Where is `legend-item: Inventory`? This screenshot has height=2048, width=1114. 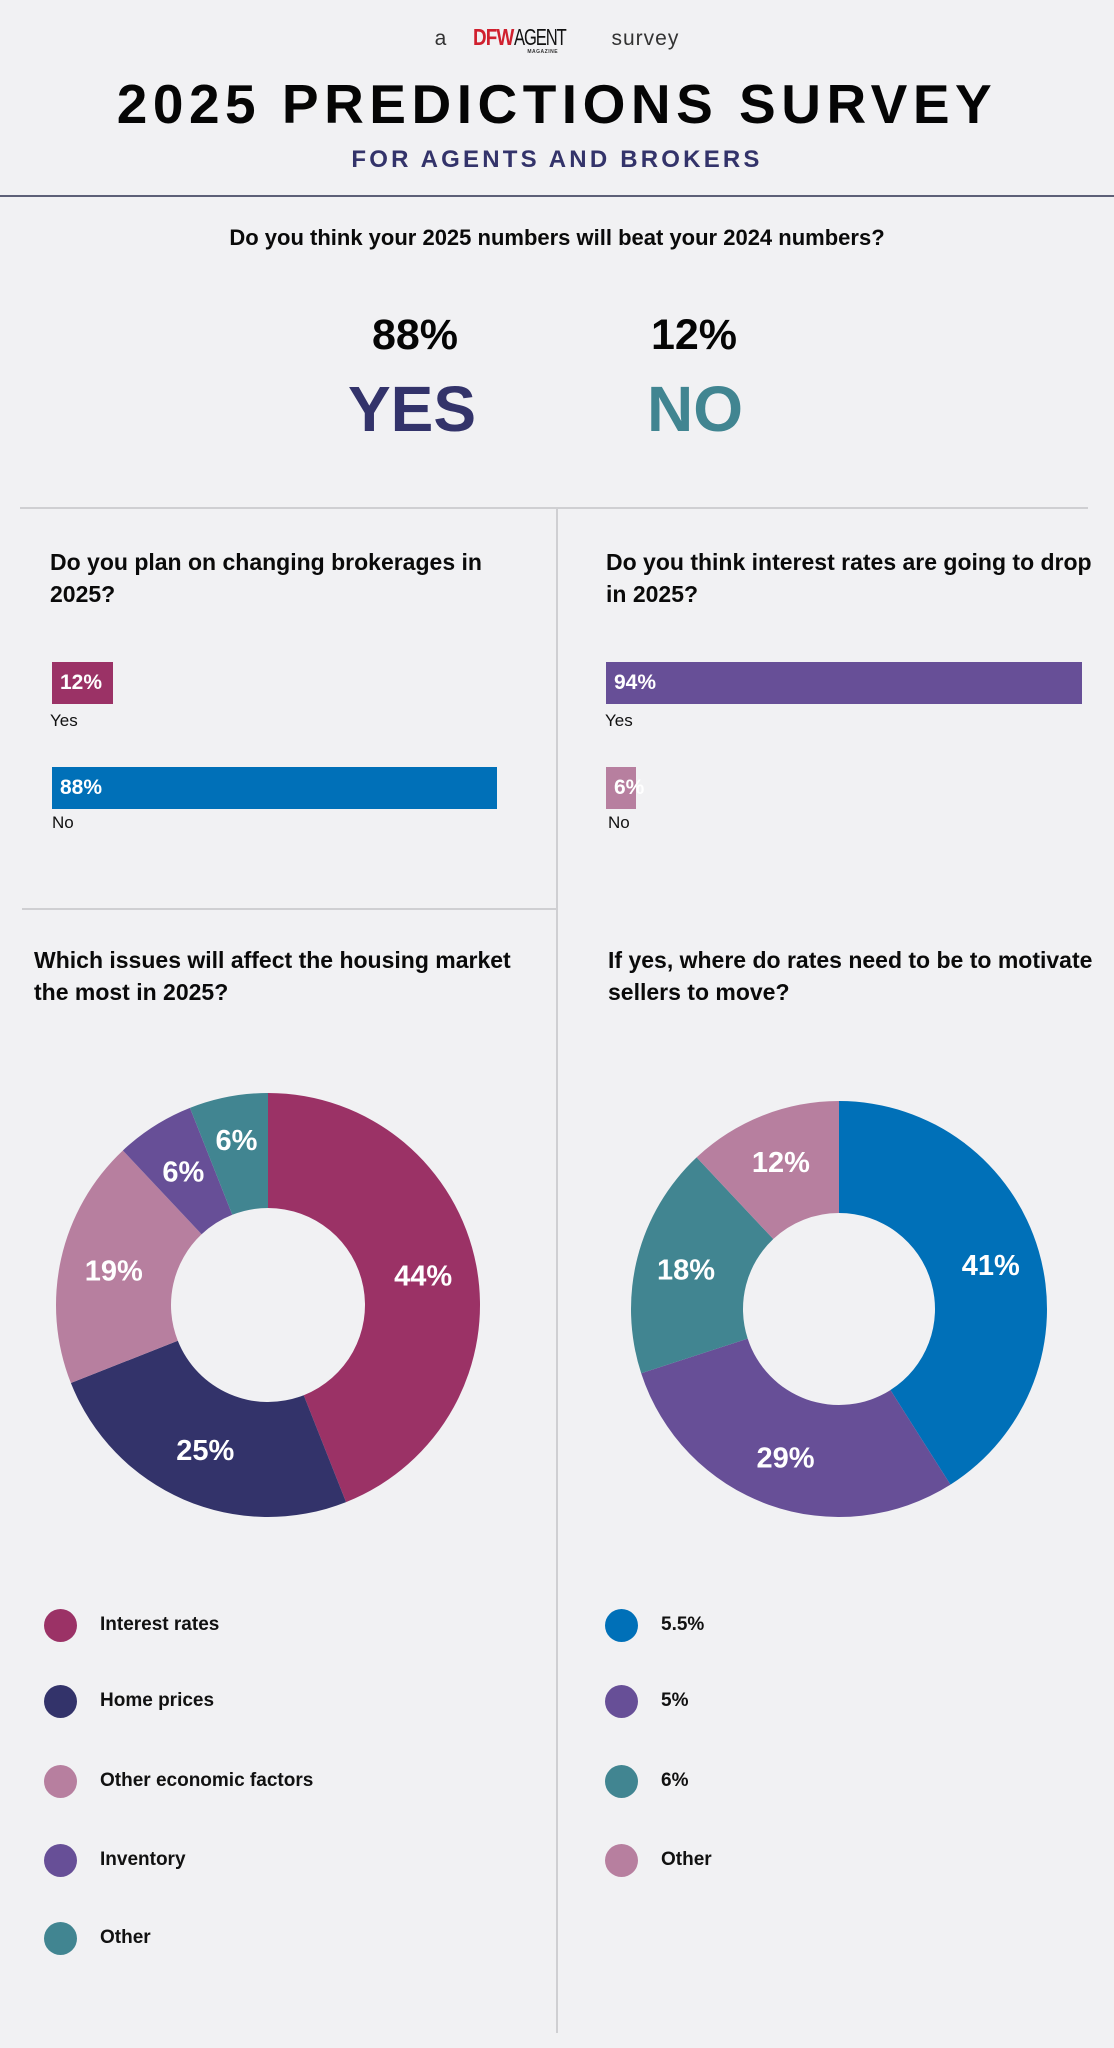 legend-item: Inventory is located at coordinates (115, 1860).